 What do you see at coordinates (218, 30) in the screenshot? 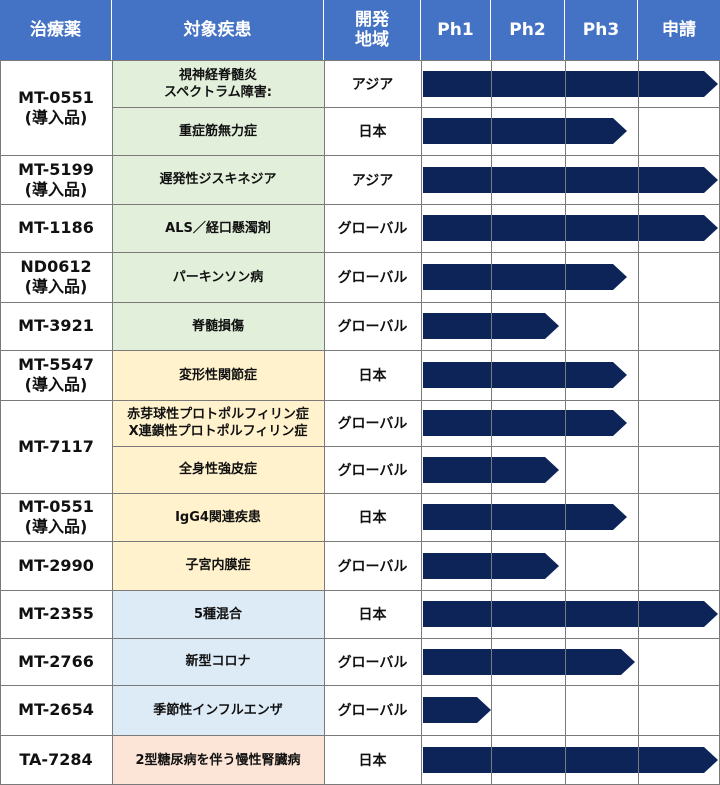
I see `header-disease: 対象疾患` at bounding box center [218, 30].